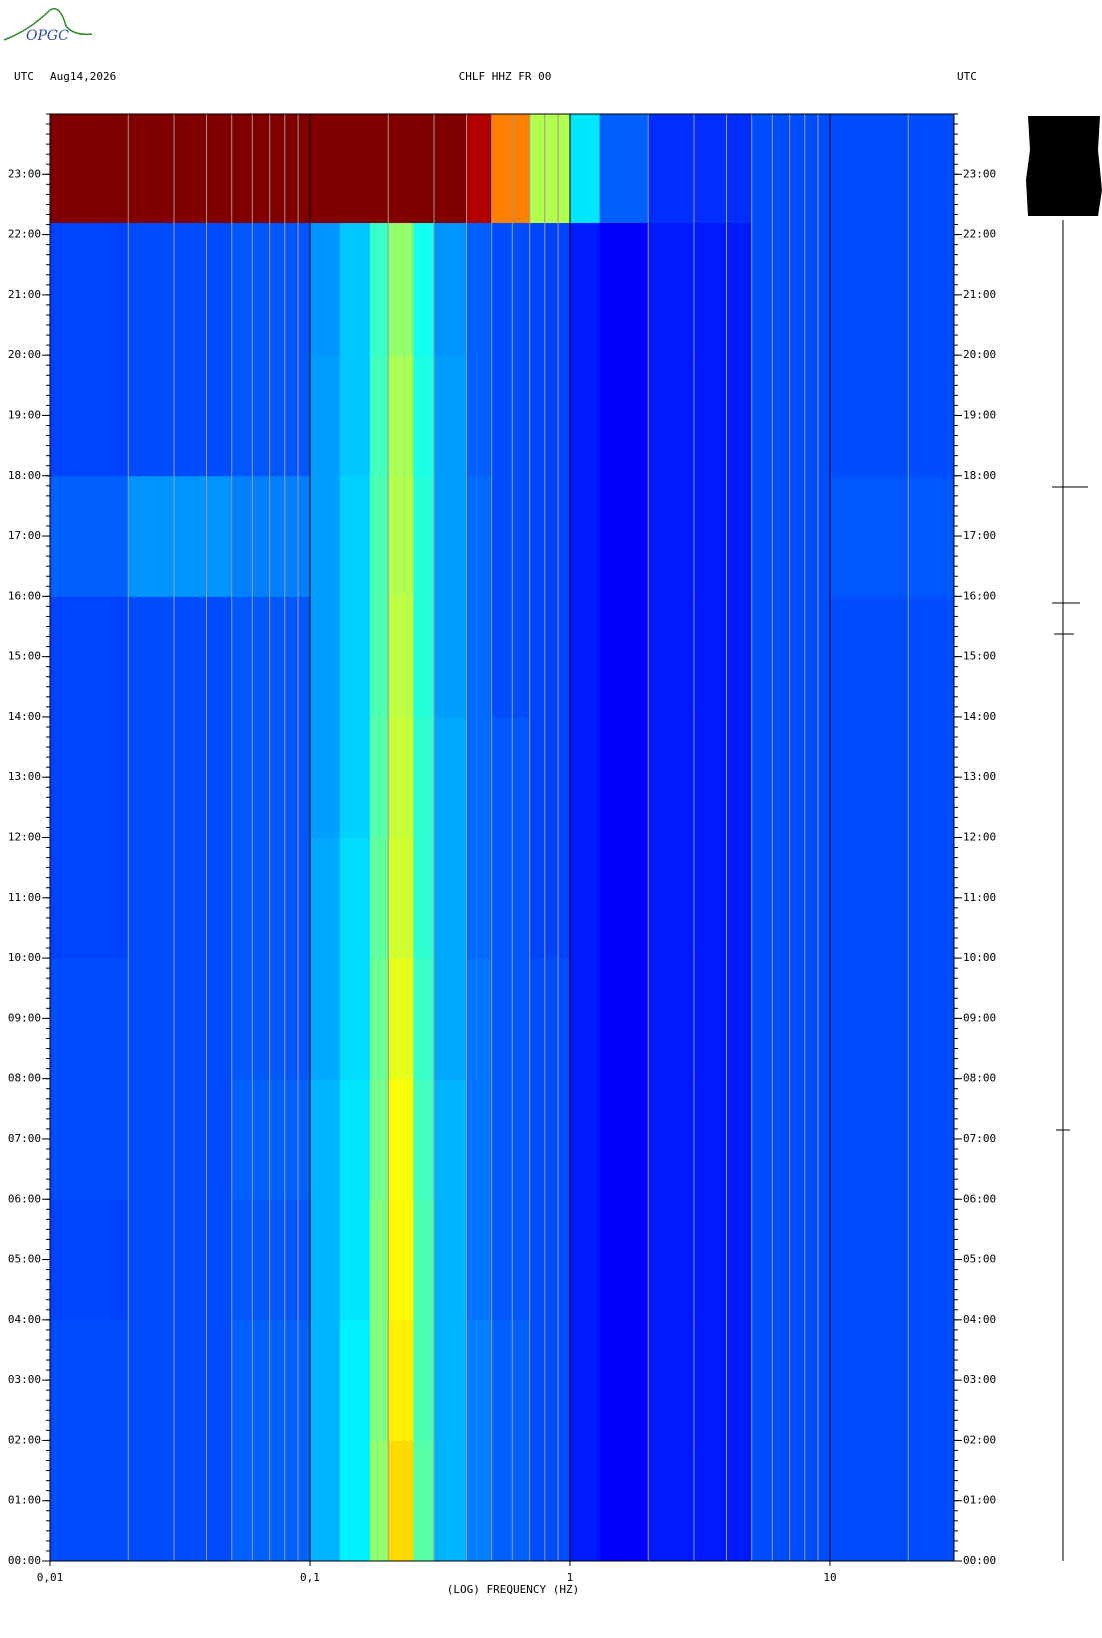 Image resolution: width=1102 pixels, height=1638 pixels. What do you see at coordinates (979, 1560) in the screenshot?
I see `y-tick-label-right: 00:00` at bounding box center [979, 1560].